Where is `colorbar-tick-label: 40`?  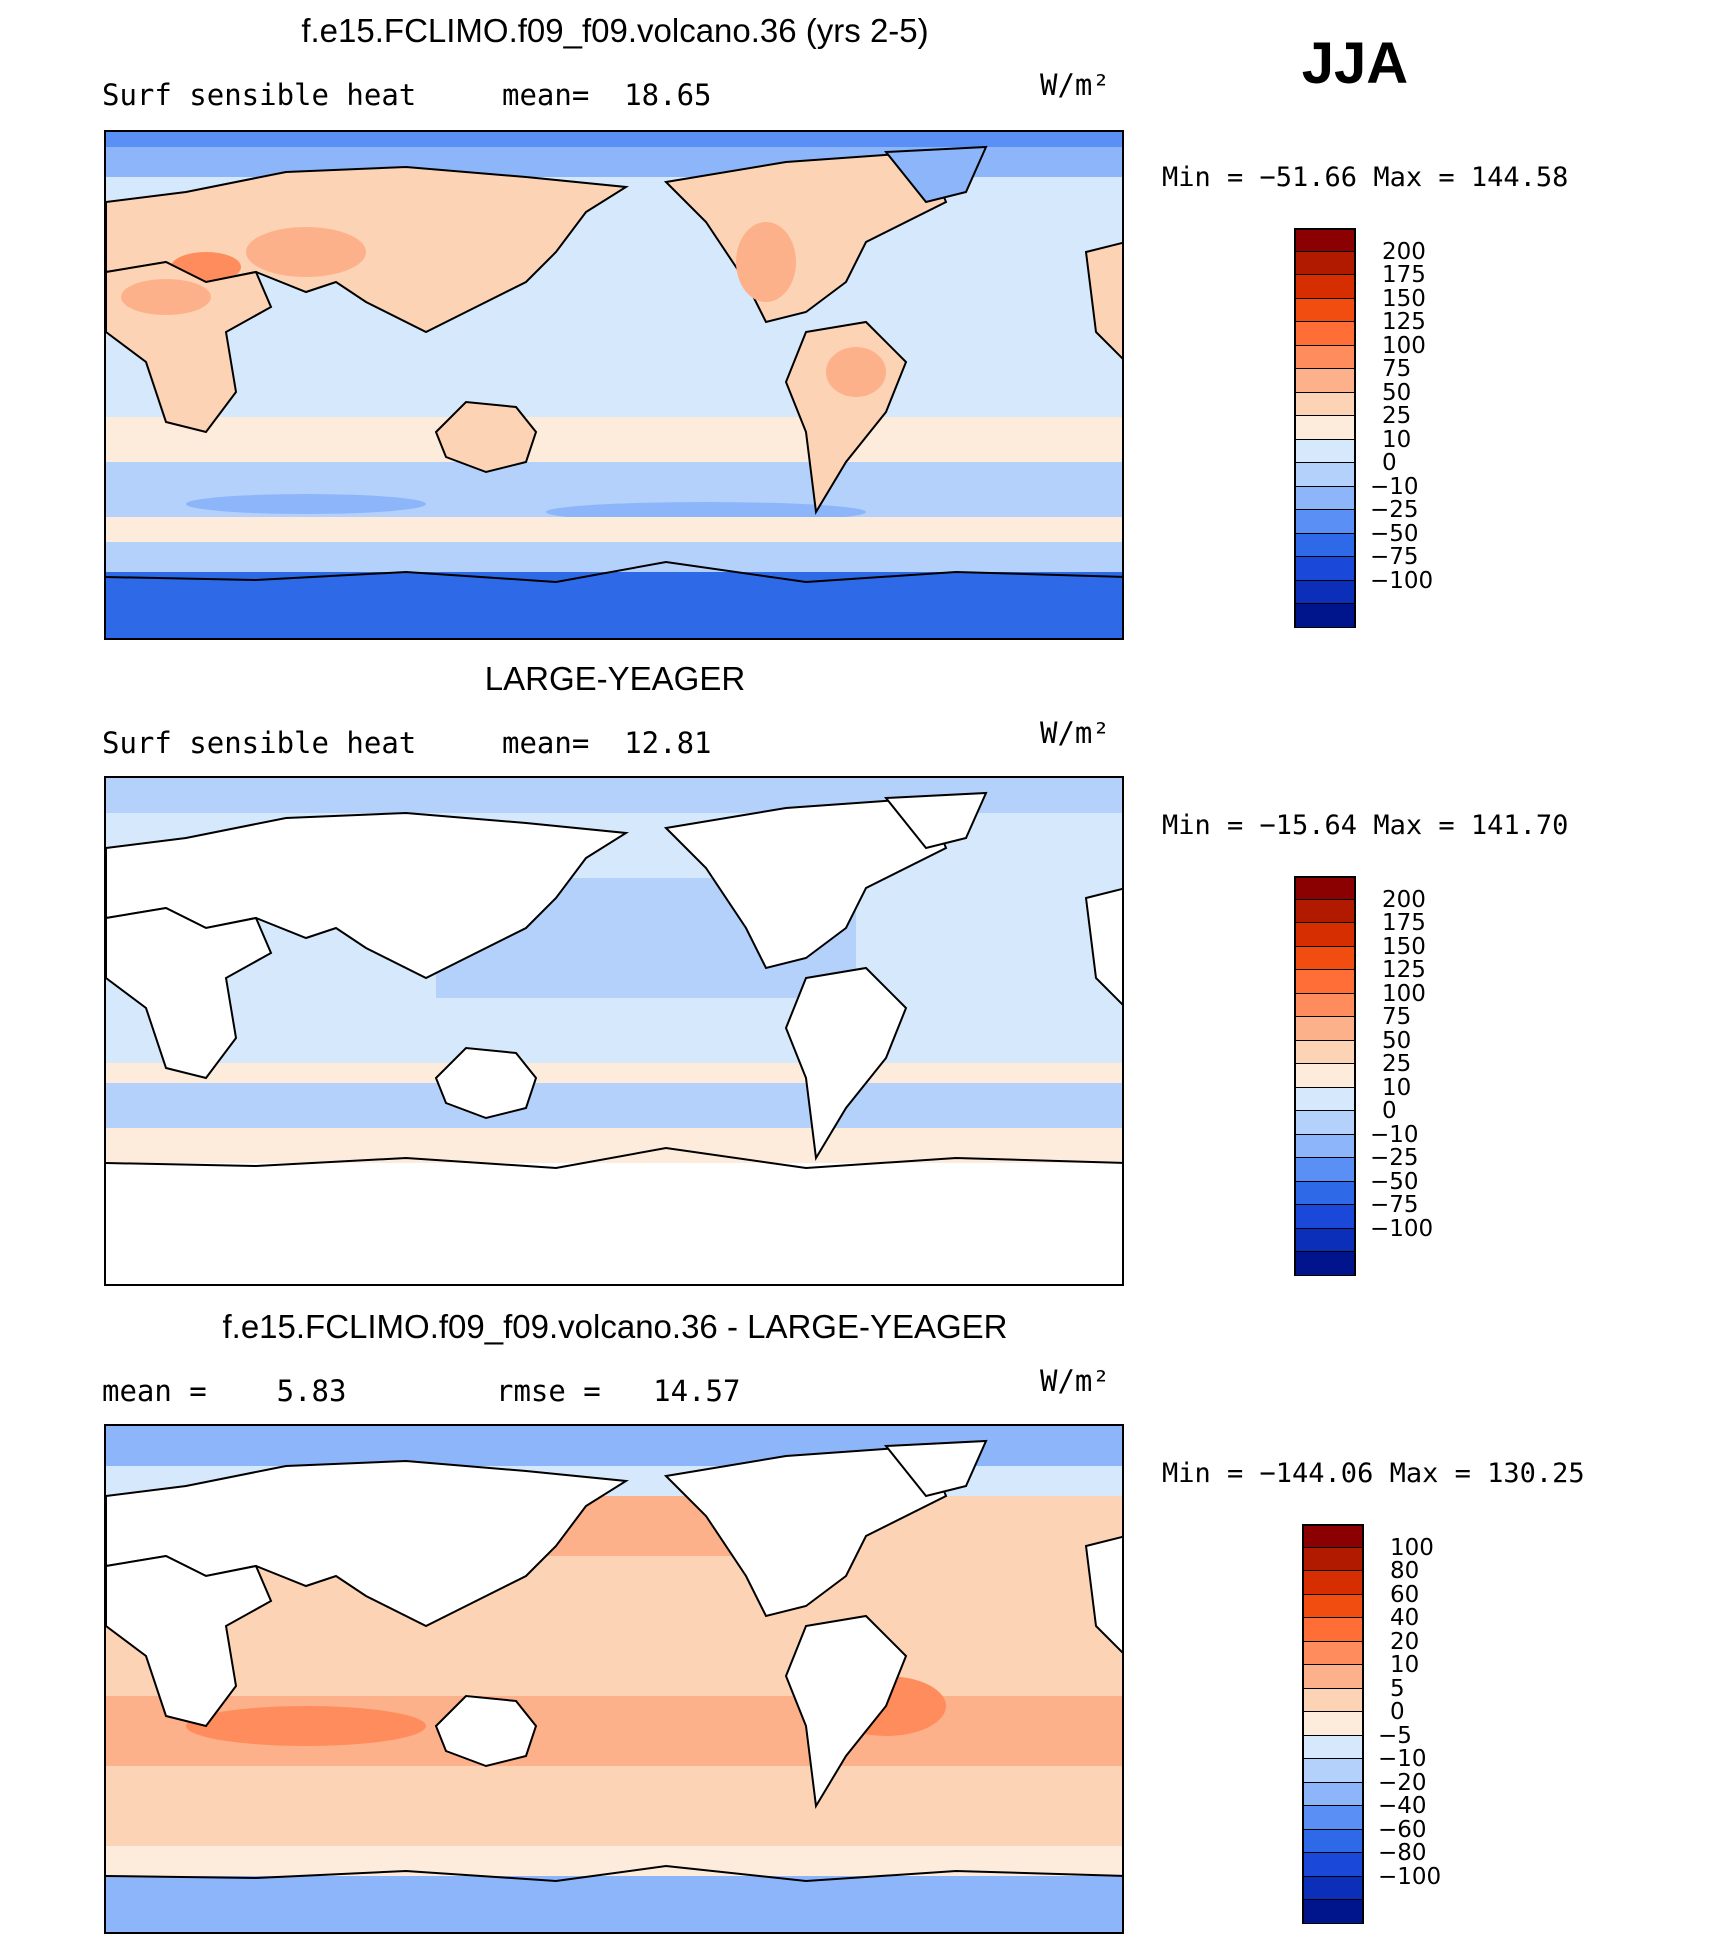 colorbar-tick-label: 40 is located at coordinates (1405, 1618).